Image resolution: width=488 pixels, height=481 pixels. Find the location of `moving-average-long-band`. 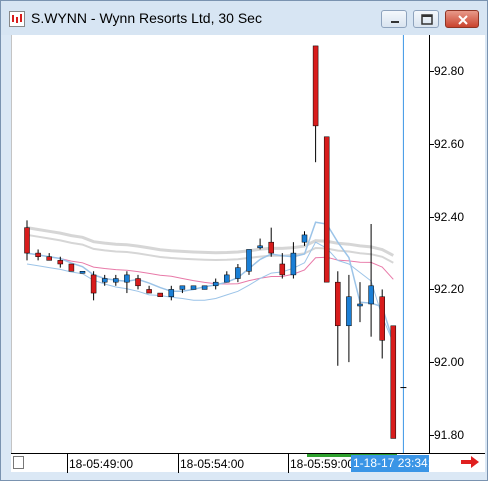

moving-average-long-band is located at coordinates (210, 248).